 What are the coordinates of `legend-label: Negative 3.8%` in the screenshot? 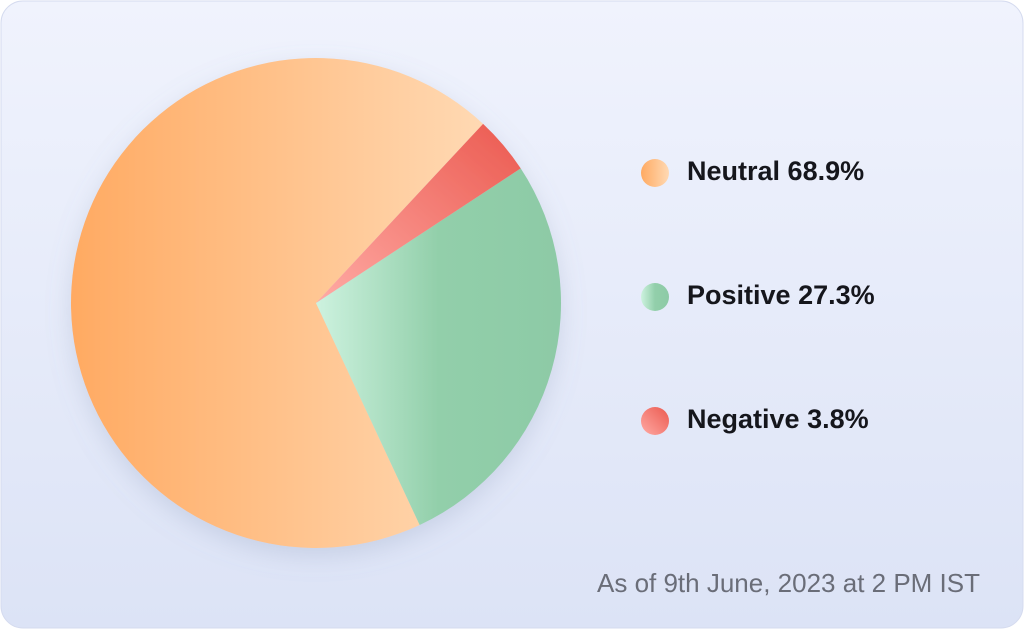 It's located at (778, 419).